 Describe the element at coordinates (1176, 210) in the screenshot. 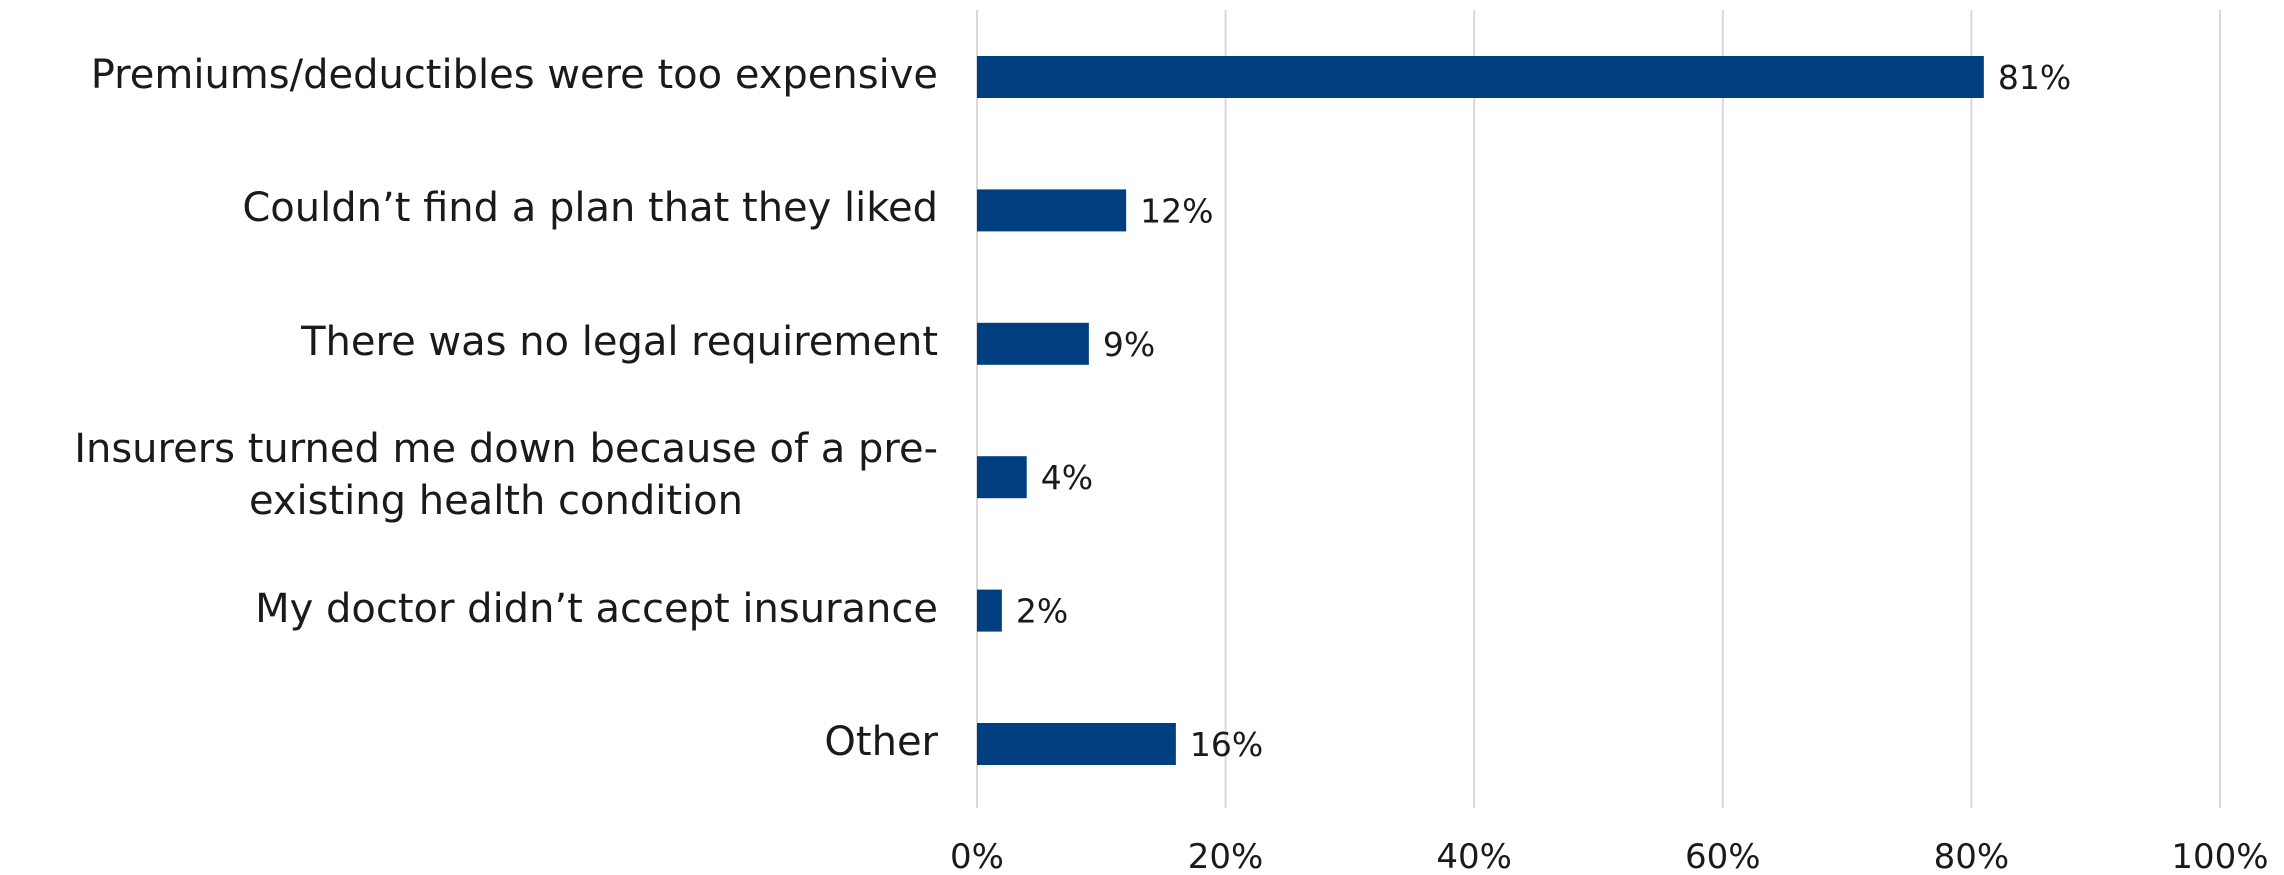

I see `data-label: 12%` at that location.